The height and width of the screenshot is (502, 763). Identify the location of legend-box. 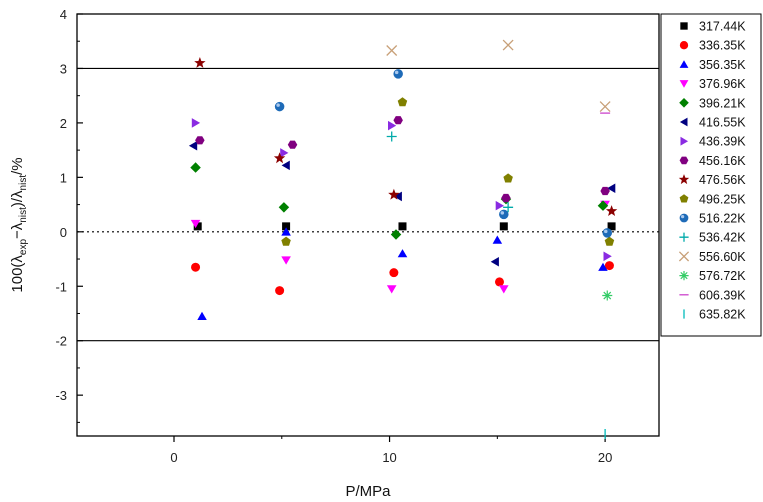
(711, 175).